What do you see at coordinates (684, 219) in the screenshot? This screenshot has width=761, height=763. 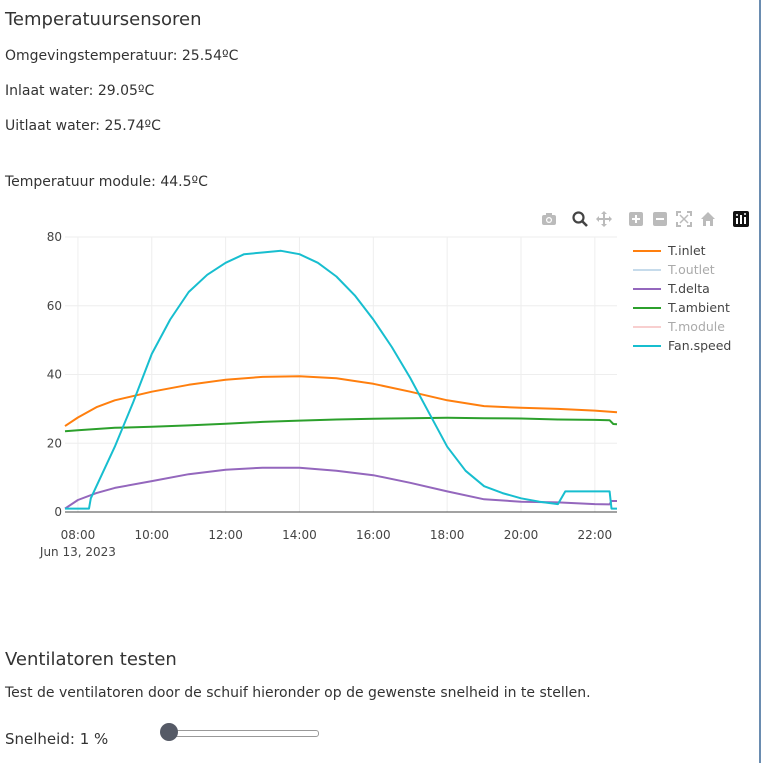 I see `autoscale-icon` at bounding box center [684, 219].